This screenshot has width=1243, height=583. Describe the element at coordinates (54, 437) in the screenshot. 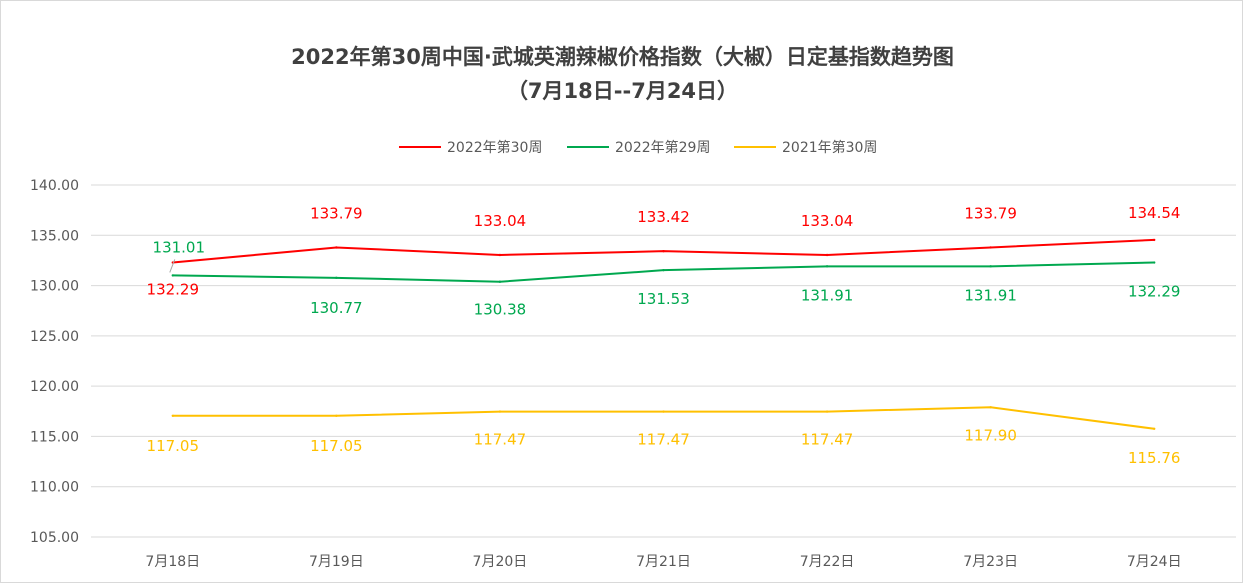

I see `y-tick-label: 115.00` at that location.